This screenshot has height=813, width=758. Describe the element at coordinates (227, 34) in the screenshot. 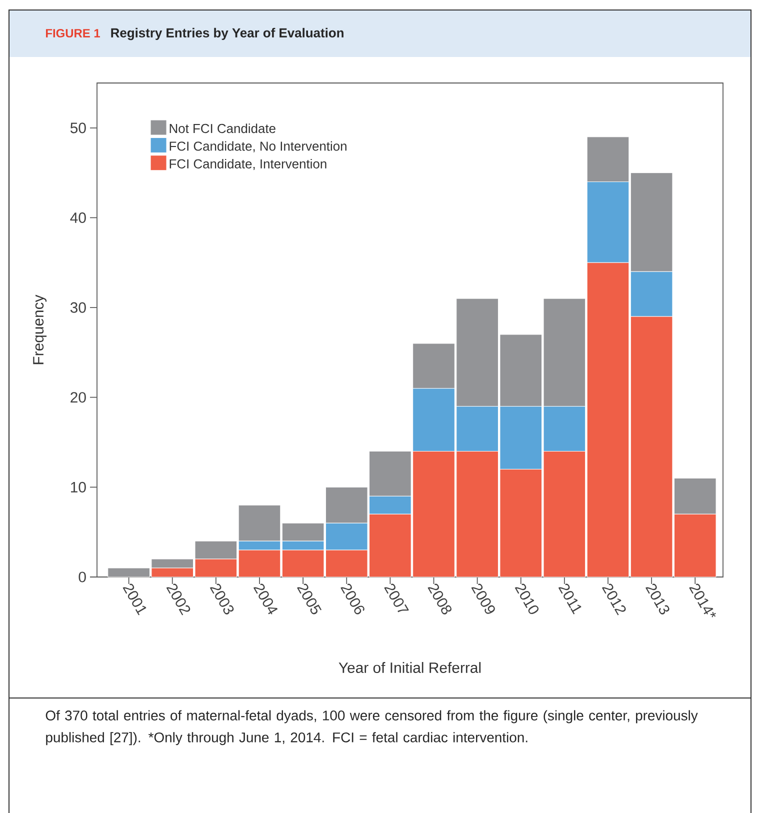

I see `chart-title: Registry Entries by Year of Evaluation` at that location.